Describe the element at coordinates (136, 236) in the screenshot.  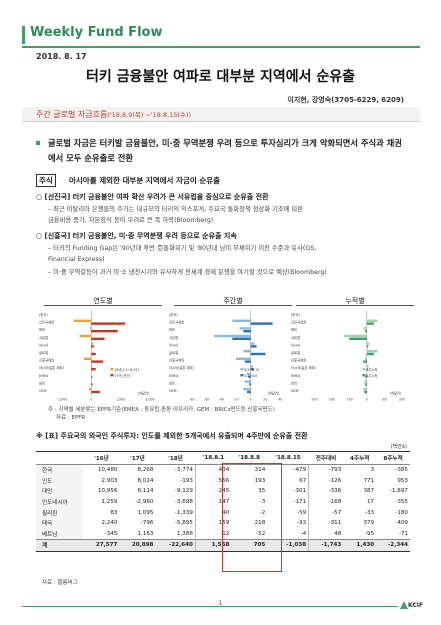
I see `emerging-markets-heading: ○ [신흥국] 터키 금융불안, 미·중 무역분쟁 우려 등으로 순유출 지속` at that location.